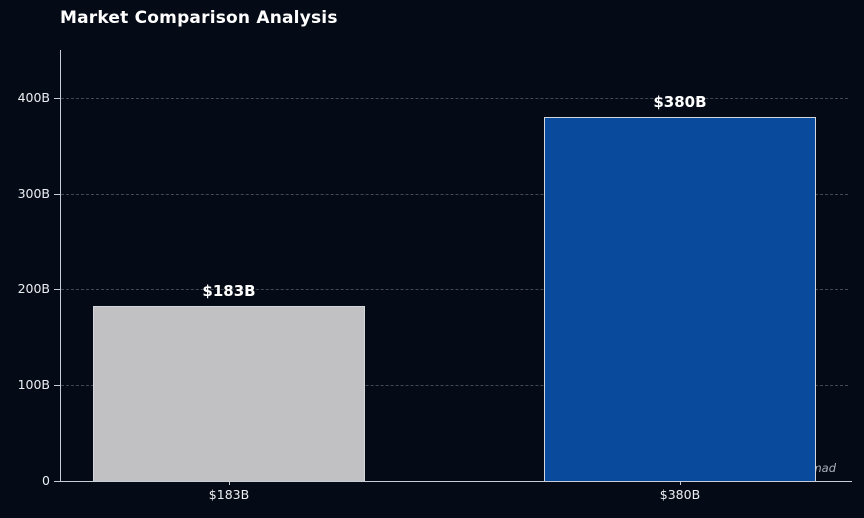  What do you see at coordinates (46, 480) in the screenshot?
I see `y-tick-label: 0` at bounding box center [46, 480].